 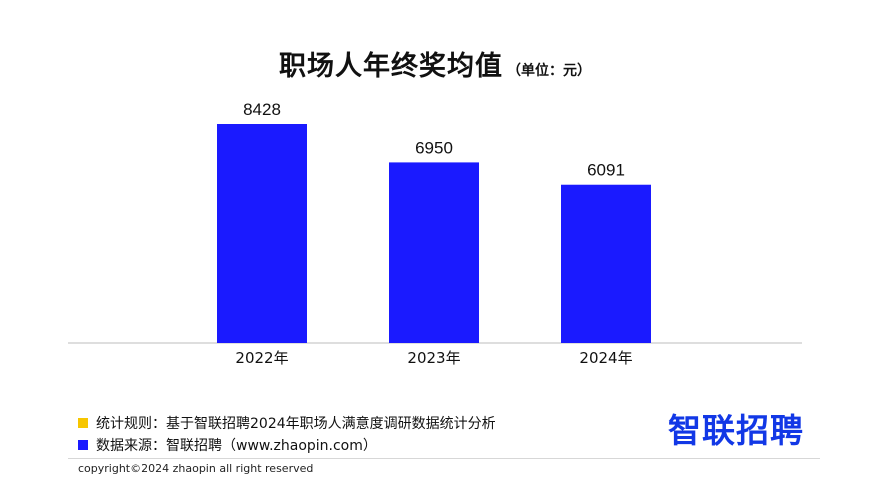 What do you see at coordinates (433, 358) in the screenshot?
I see `x-tick-label-1: 2023年` at bounding box center [433, 358].